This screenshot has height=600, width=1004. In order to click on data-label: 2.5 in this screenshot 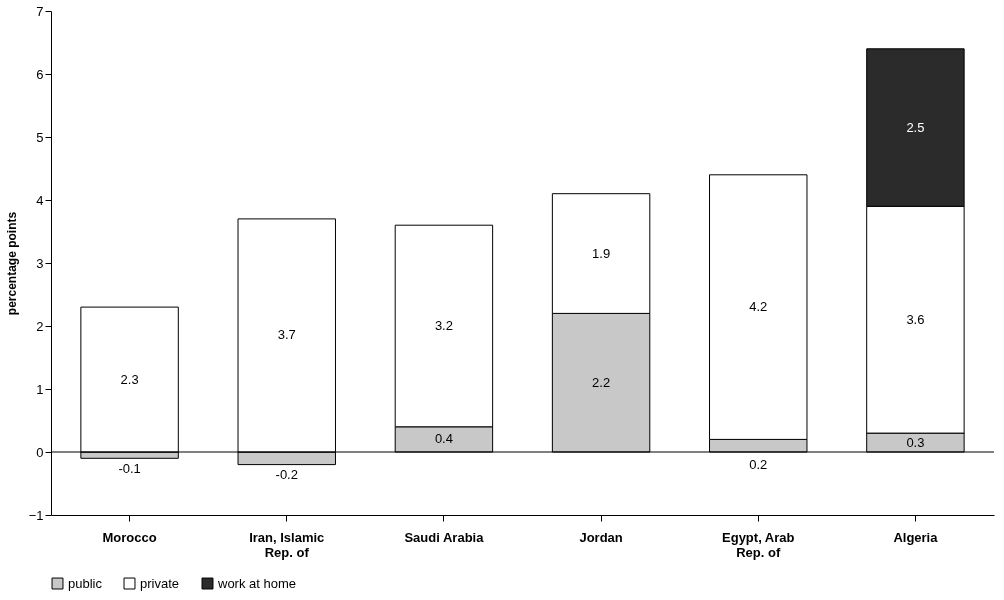, I will do `click(915, 127)`.